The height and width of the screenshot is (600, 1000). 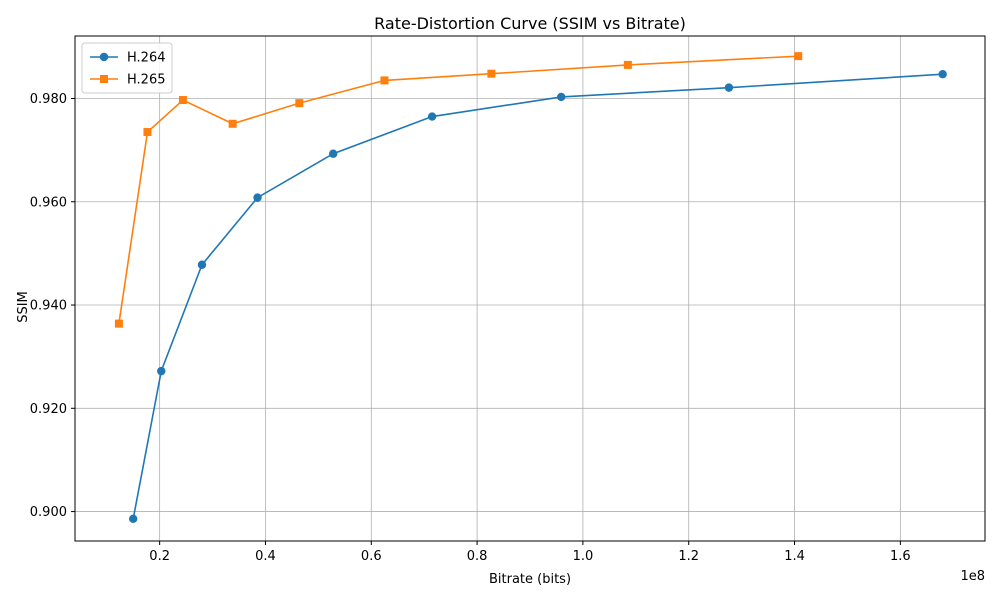 I want to click on chart-title: Rate-Distortion Curve (SSIM vs Bitrate), so click(x=530, y=23).